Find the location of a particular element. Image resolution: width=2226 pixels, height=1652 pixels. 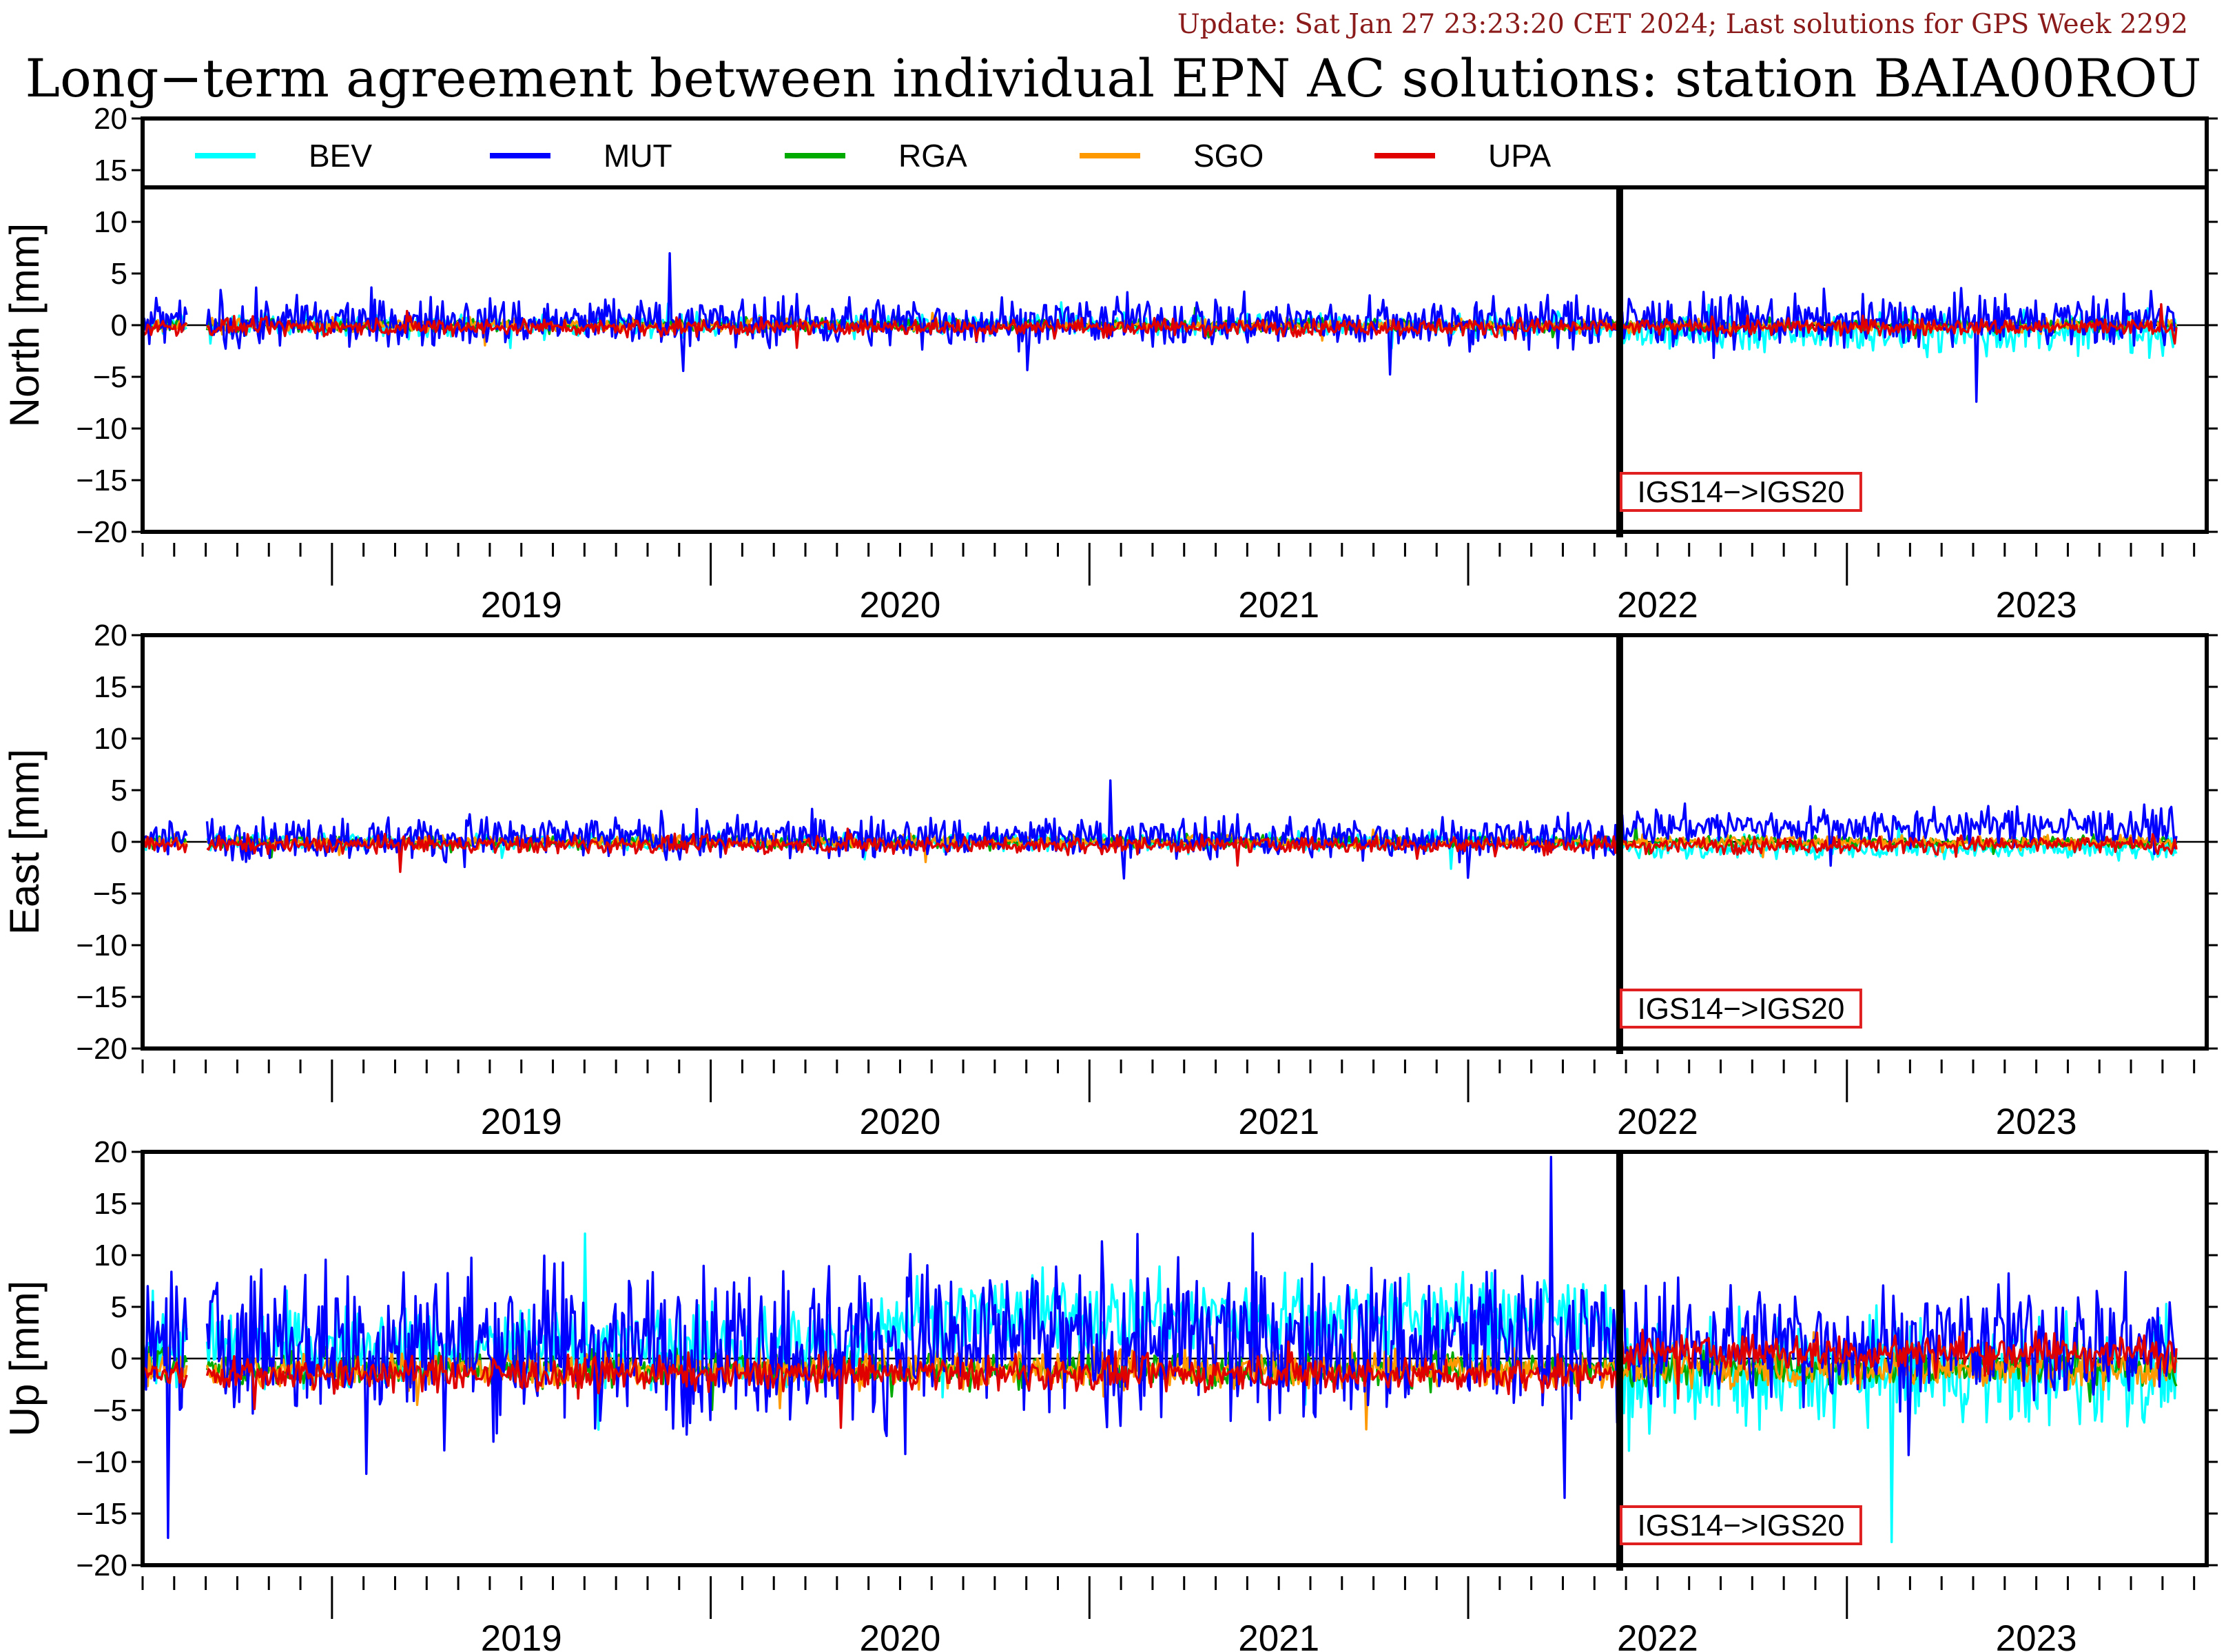

legend-box is located at coordinates (1175, 152).